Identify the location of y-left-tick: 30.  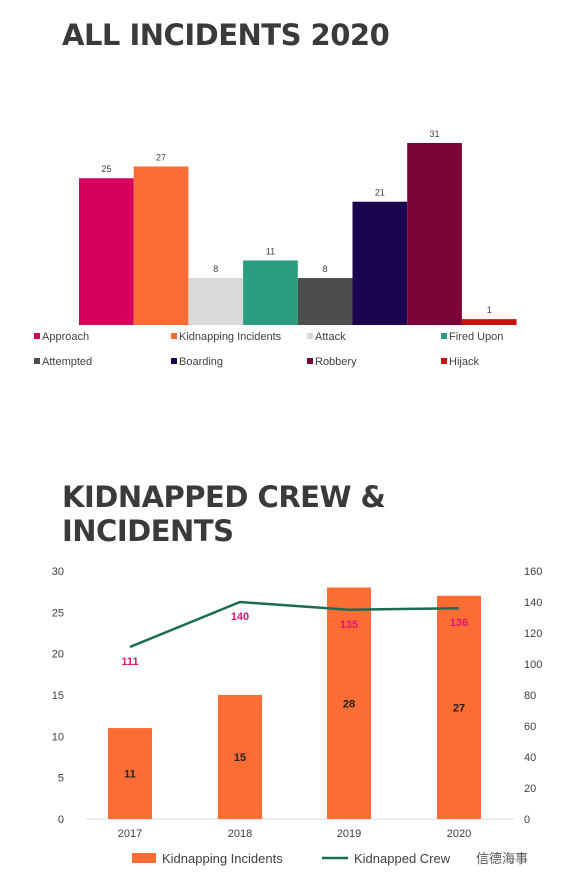
(58, 572).